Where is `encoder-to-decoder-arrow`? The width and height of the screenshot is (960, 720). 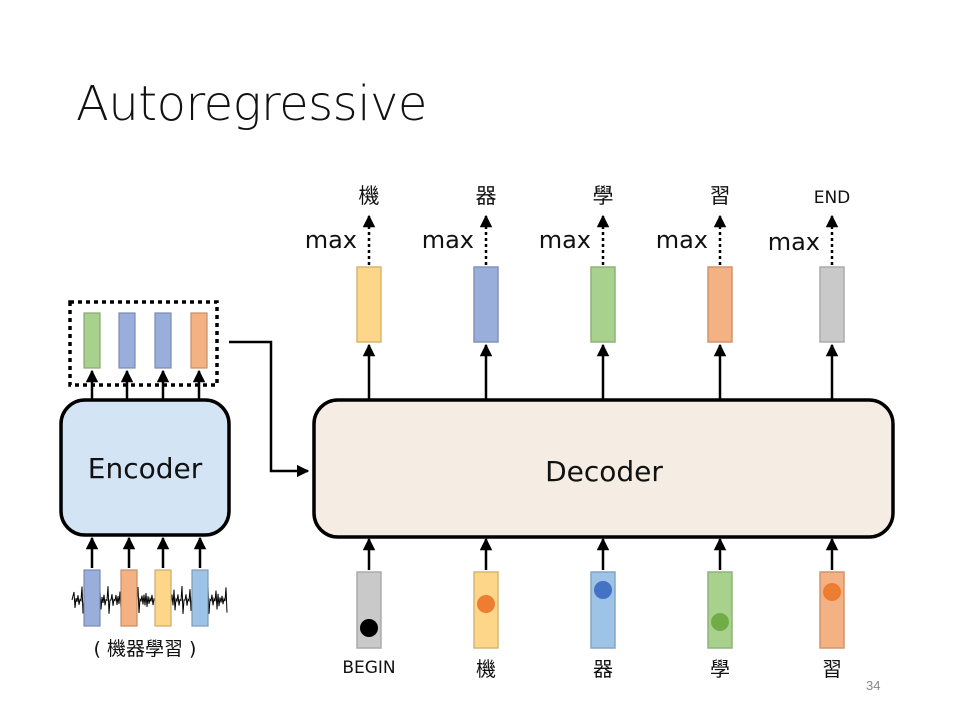
encoder-to-decoder-arrow is located at coordinates (269, 409).